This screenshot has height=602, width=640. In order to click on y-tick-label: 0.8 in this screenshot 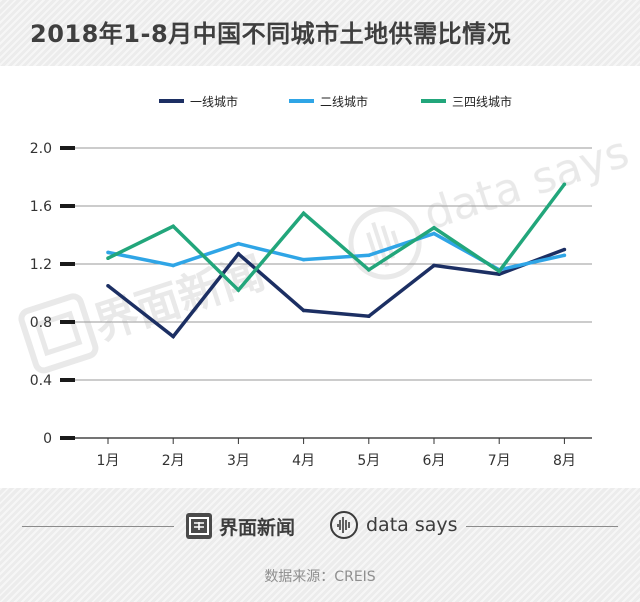, I will do `click(41, 323)`.